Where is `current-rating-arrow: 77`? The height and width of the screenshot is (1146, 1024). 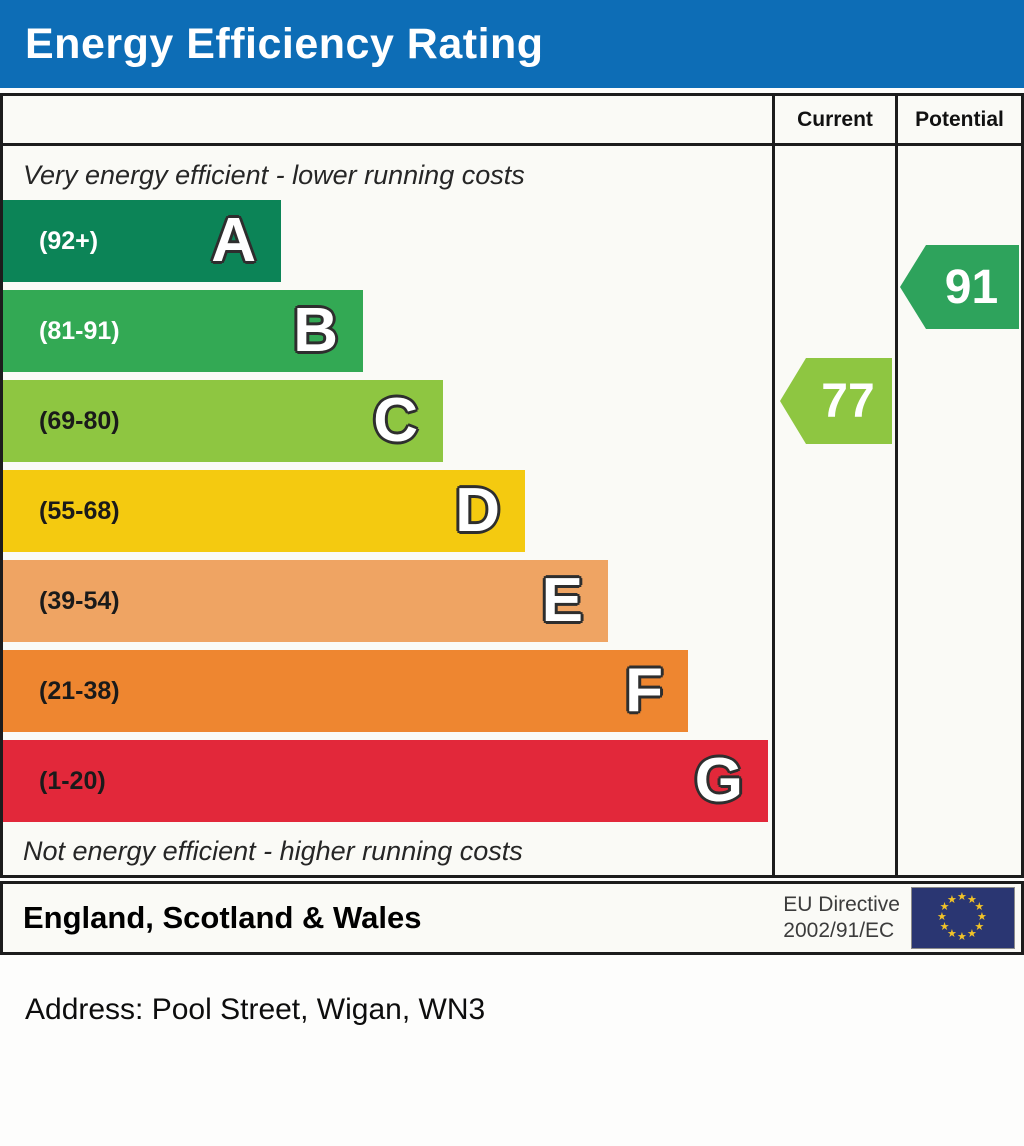
current-rating-arrow: 77 is located at coordinates (836, 401).